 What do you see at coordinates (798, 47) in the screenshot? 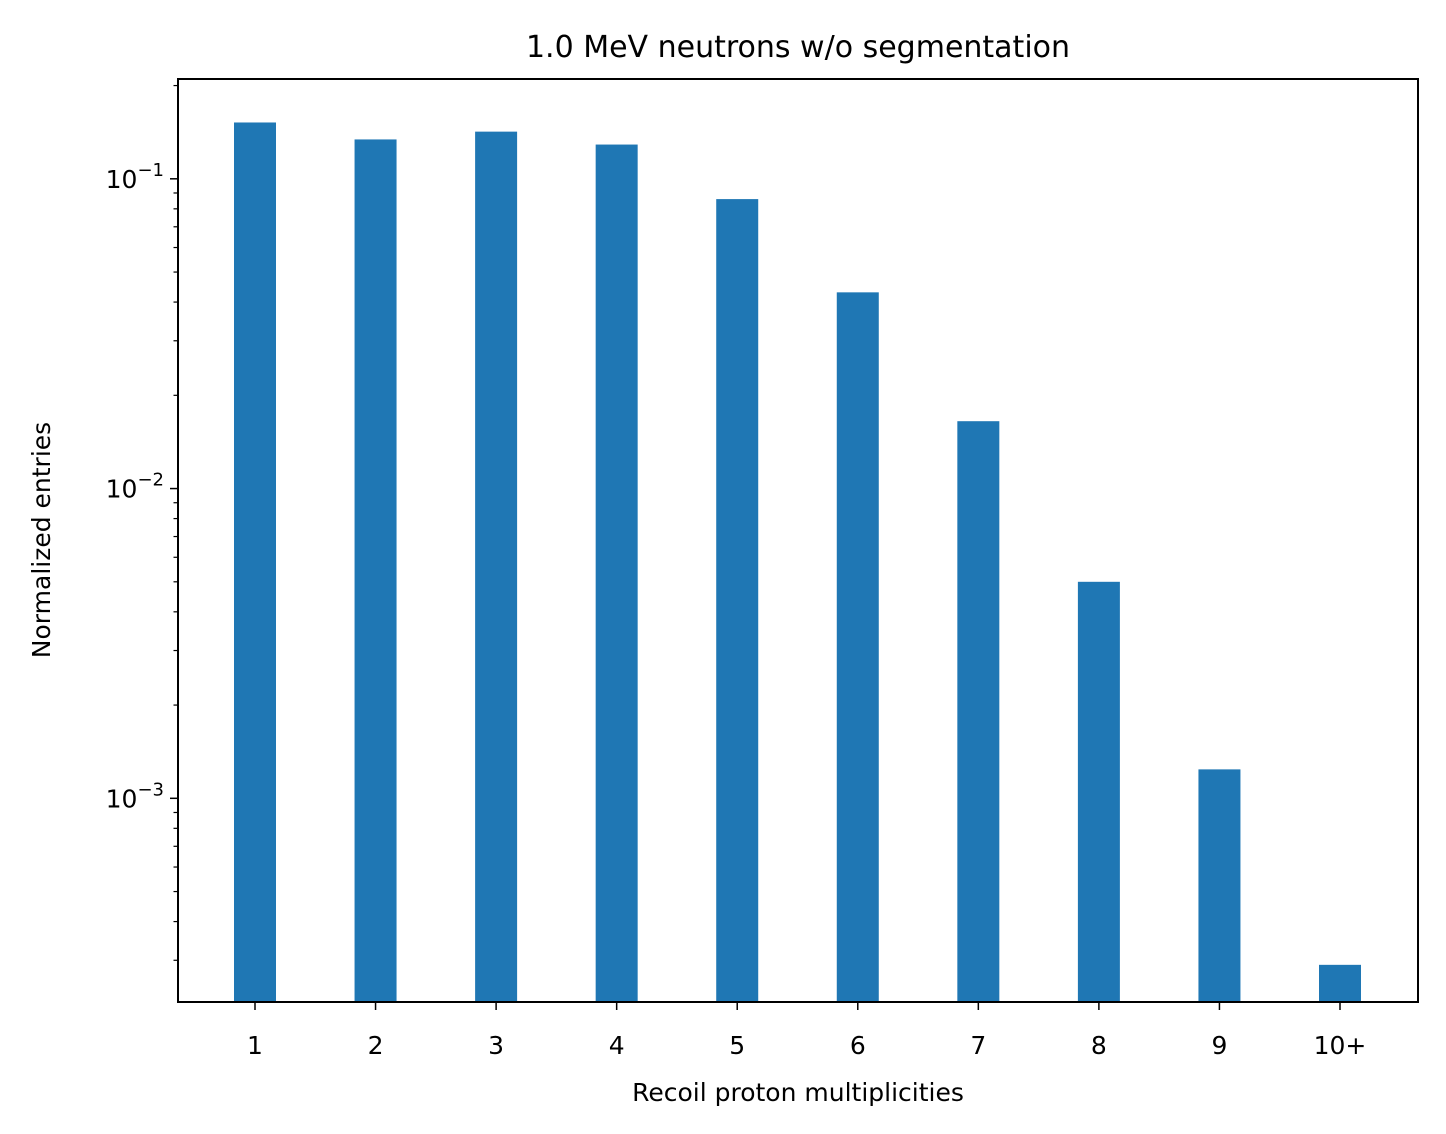
I see `chart-title: 1.0 MeV neutrons w/o segmentation` at bounding box center [798, 47].